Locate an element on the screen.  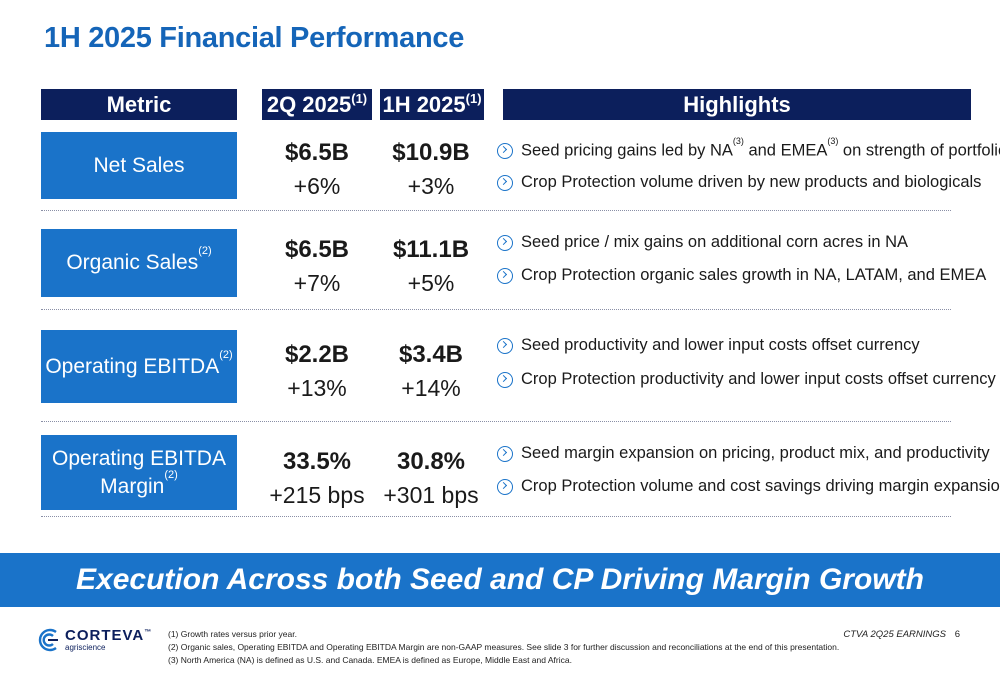
change: +215 bps is located at coordinates (317, 495).